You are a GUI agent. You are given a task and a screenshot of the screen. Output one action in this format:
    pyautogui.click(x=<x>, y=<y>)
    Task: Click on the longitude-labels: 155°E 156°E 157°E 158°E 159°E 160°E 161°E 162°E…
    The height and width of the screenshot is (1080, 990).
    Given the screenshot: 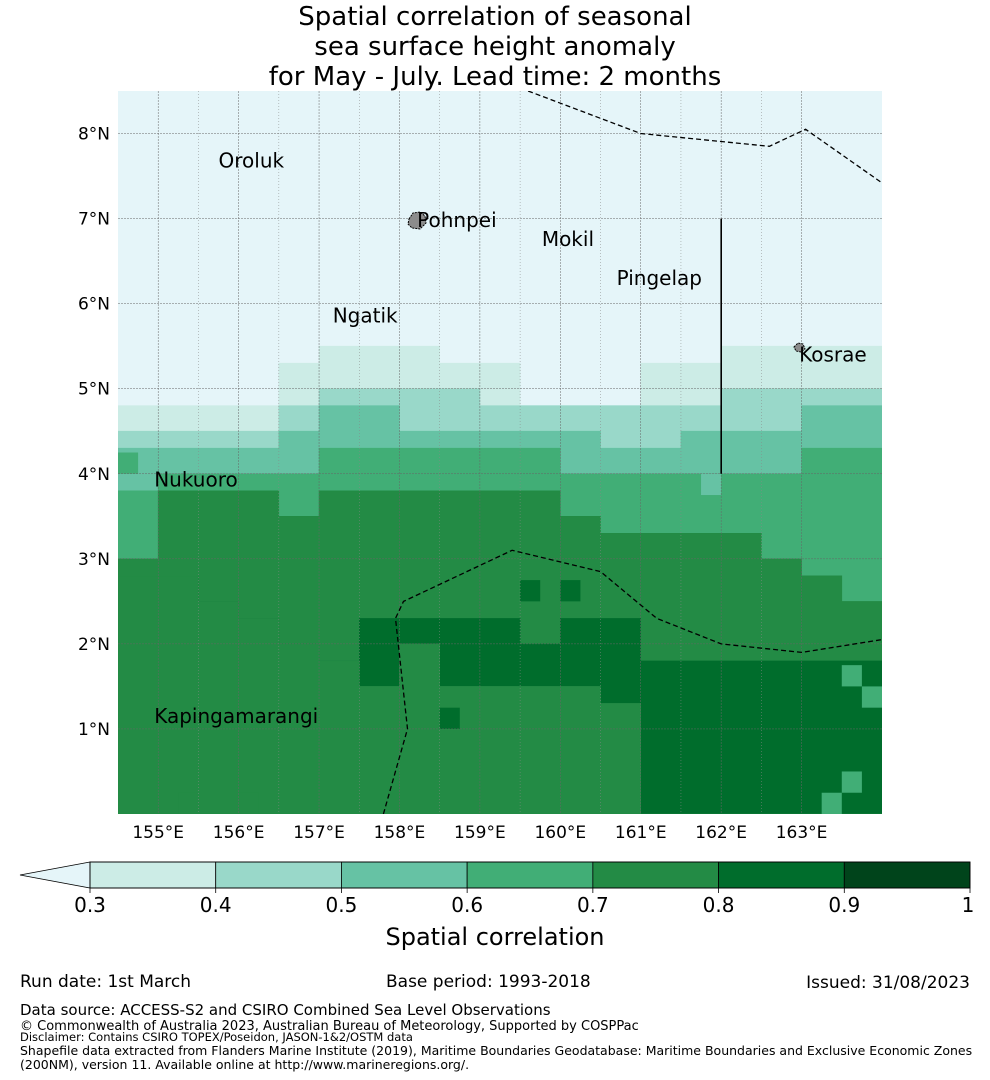 What is the action you would take?
    pyautogui.click(x=479, y=833)
    